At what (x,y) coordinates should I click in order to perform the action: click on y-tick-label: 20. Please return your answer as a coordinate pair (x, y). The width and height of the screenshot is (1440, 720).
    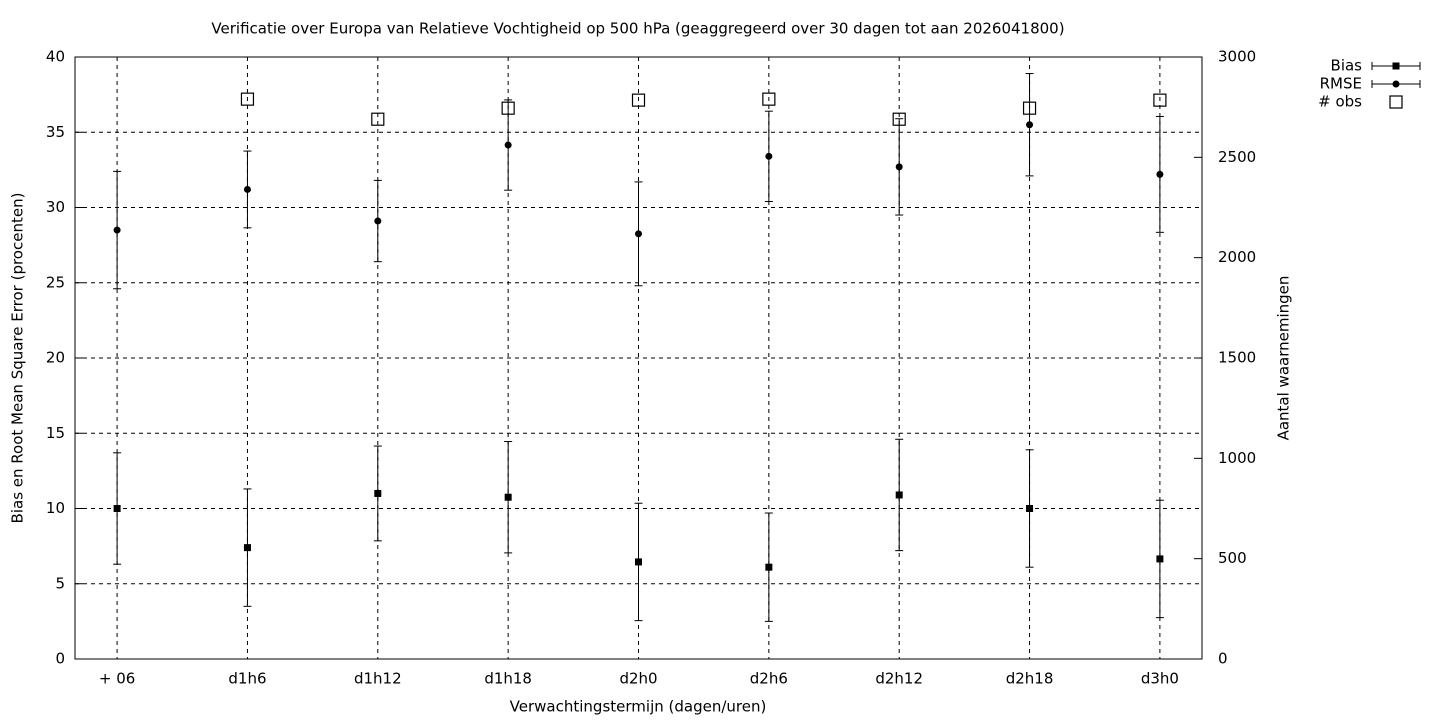
    Looking at the image, I should click on (55, 358).